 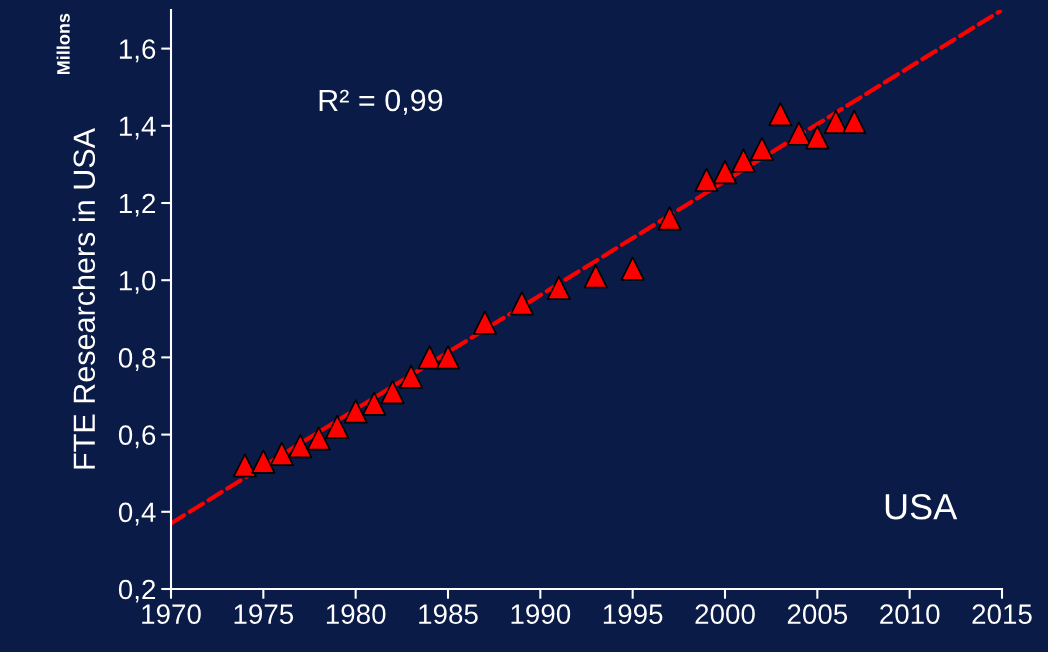 I want to click on y-tick-label: 1,4, so click(x=137, y=128).